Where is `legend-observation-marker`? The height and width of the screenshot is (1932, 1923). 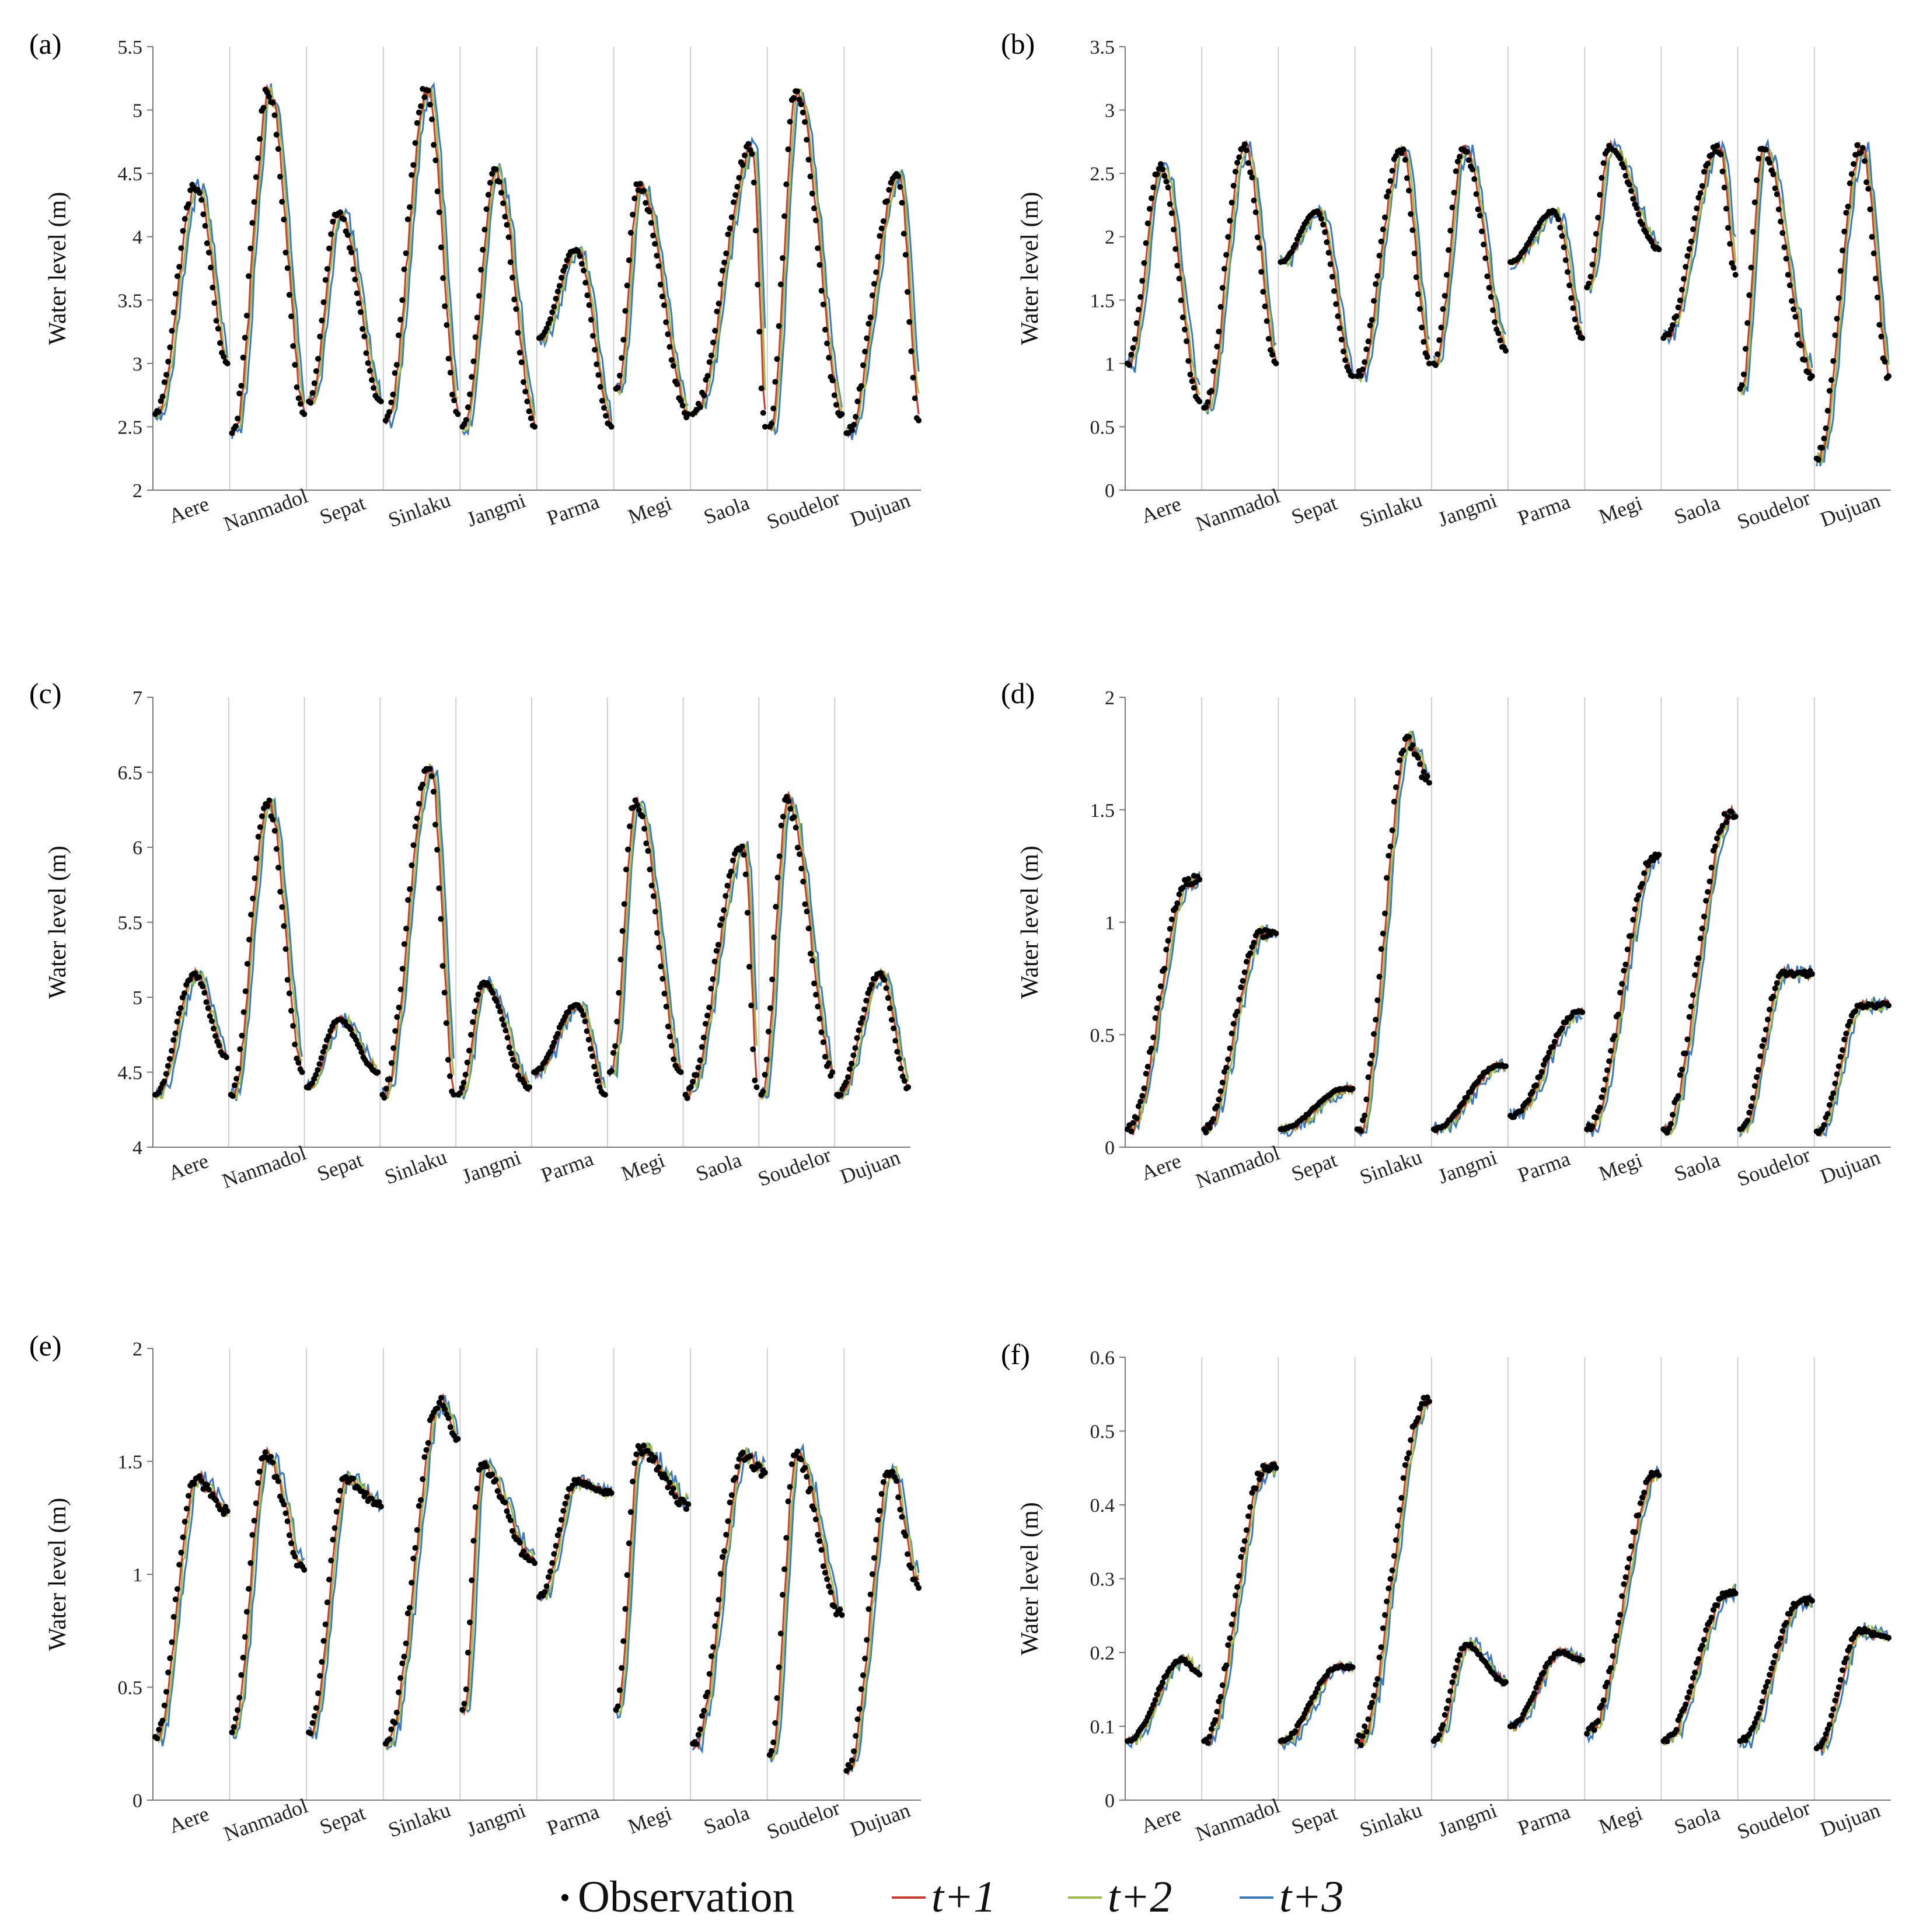 legend-observation-marker is located at coordinates (564, 1897).